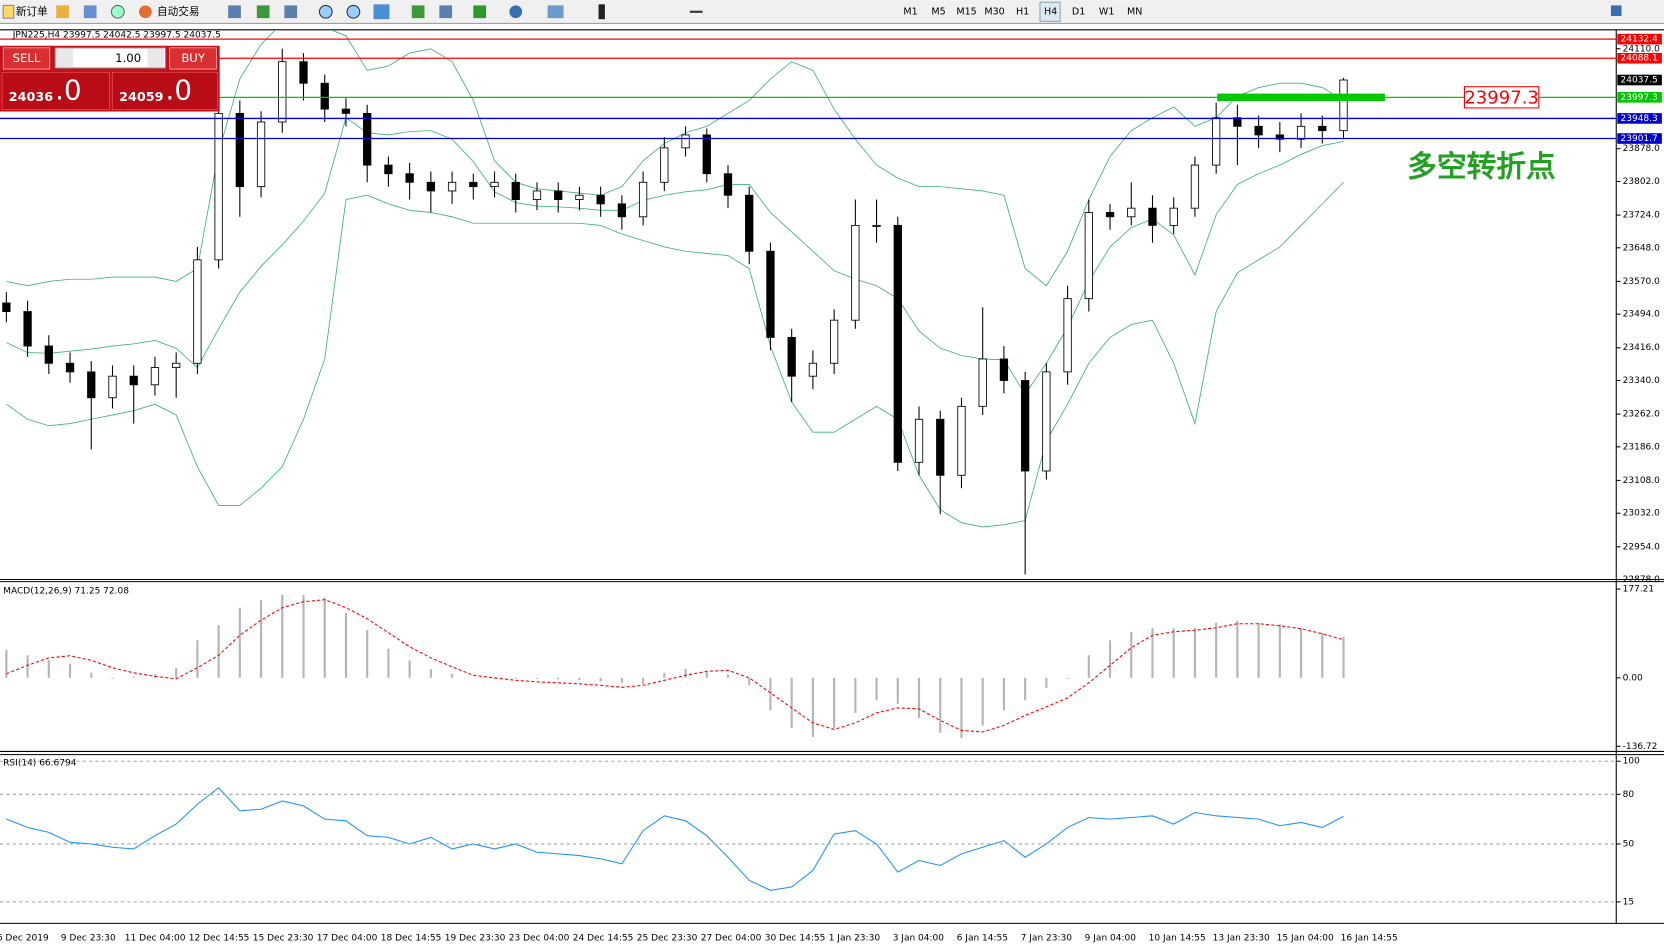 Image resolution: width=1664 pixels, height=950 pixels. What do you see at coordinates (1642, 415) in the screenshot?
I see `y-tick-label: 23262.0` at bounding box center [1642, 415].